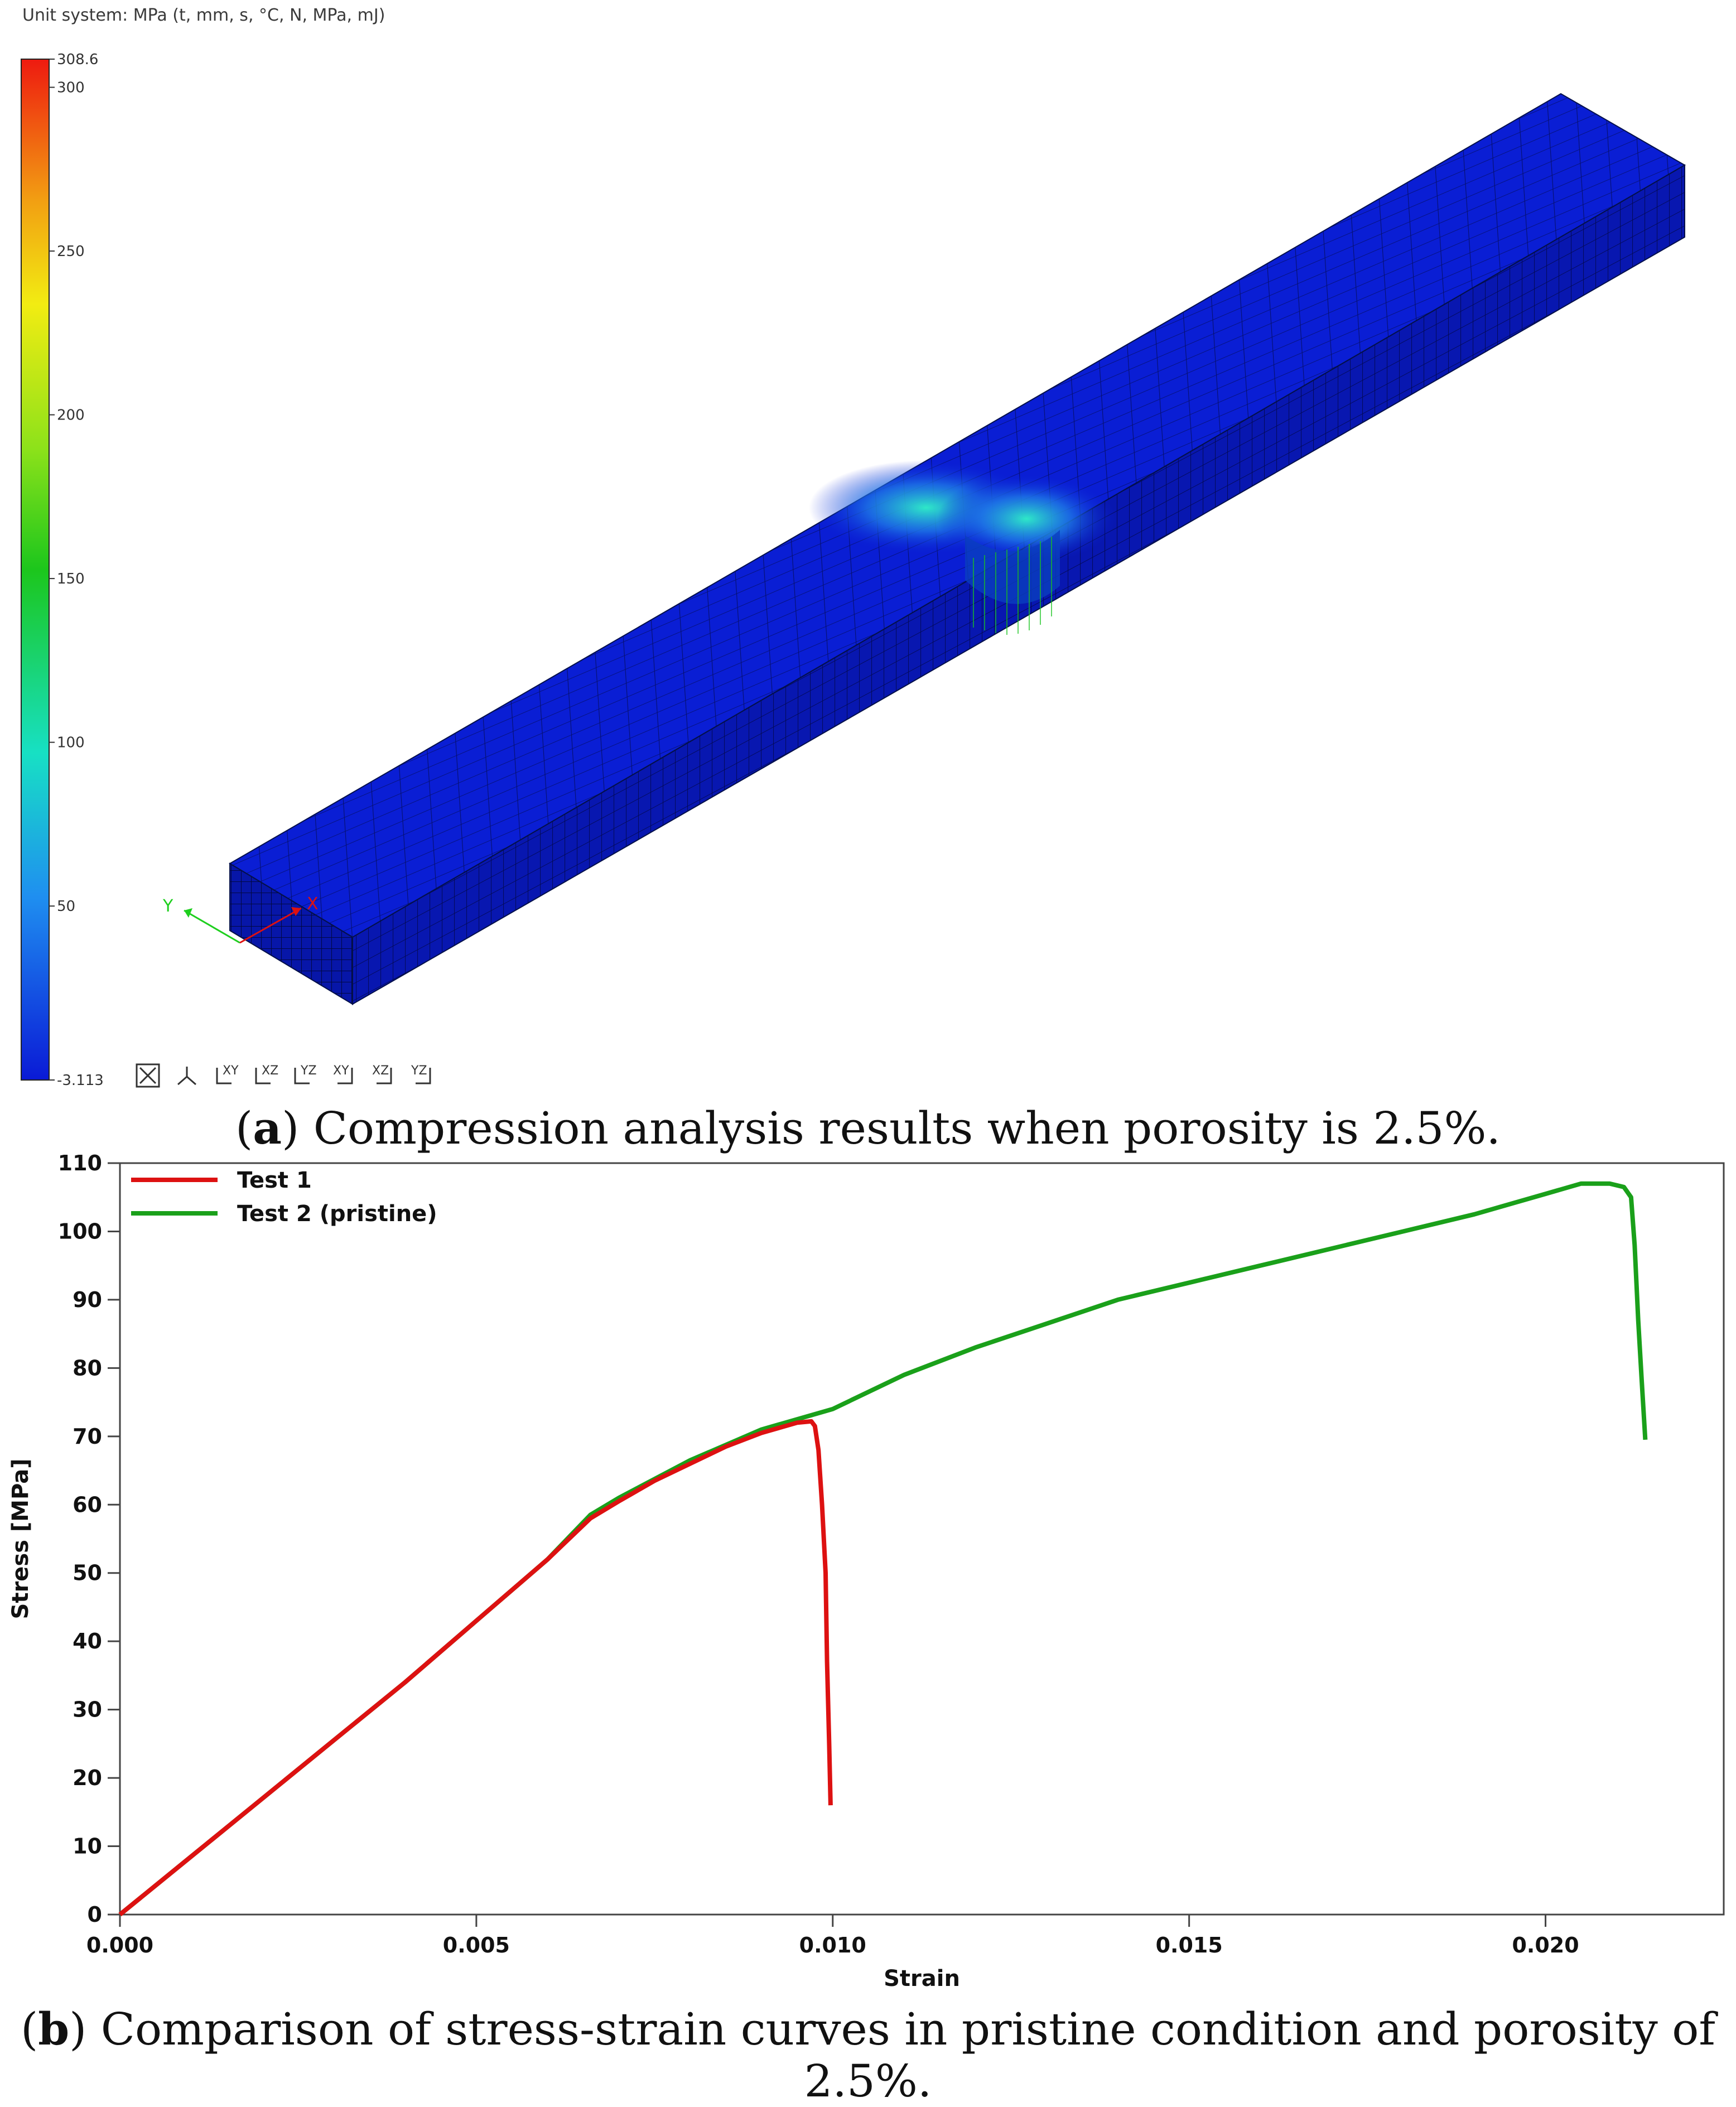 The height and width of the screenshot is (2107, 1736). I want to click on colorbar-tick-label: 300, so click(71, 88).